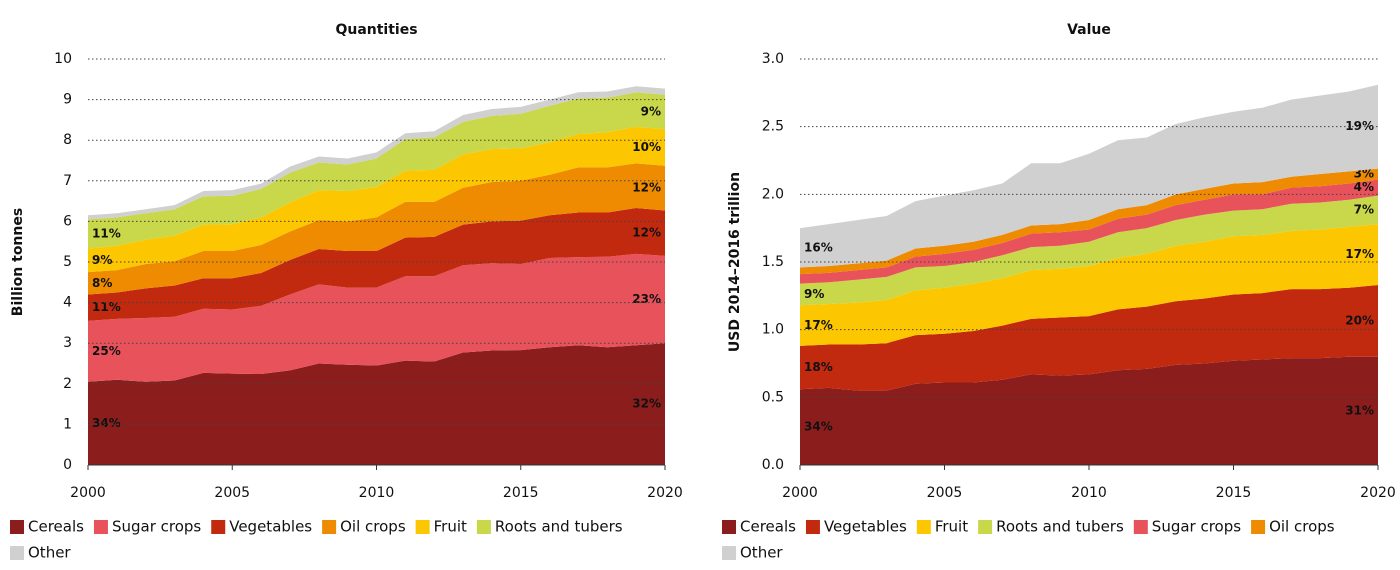 Image resolution: width=1400 pixels, height=570 pixels. I want to click on share-label: 8%, so click(102, 283).